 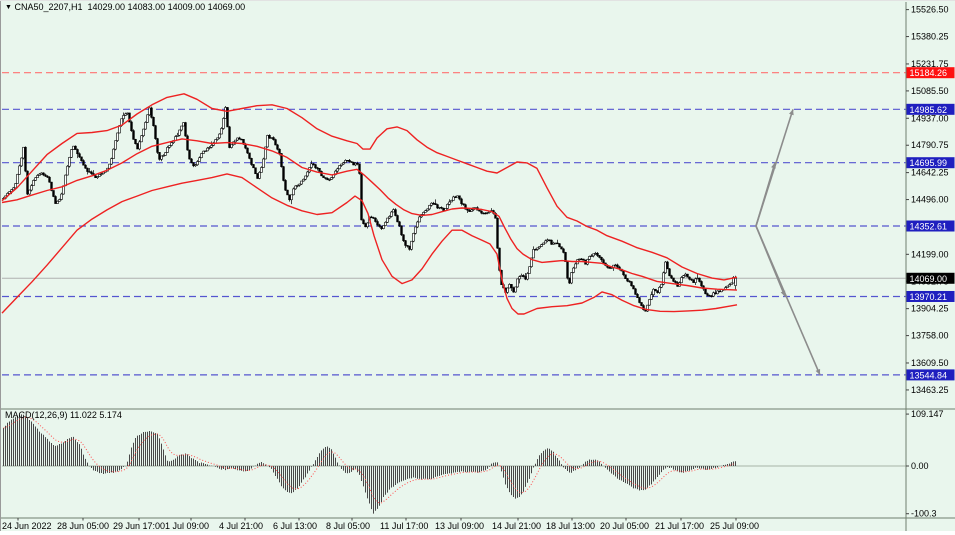 I want to click on time-tick-label: 25 Jul 09:00, so click(x=734, y=526).